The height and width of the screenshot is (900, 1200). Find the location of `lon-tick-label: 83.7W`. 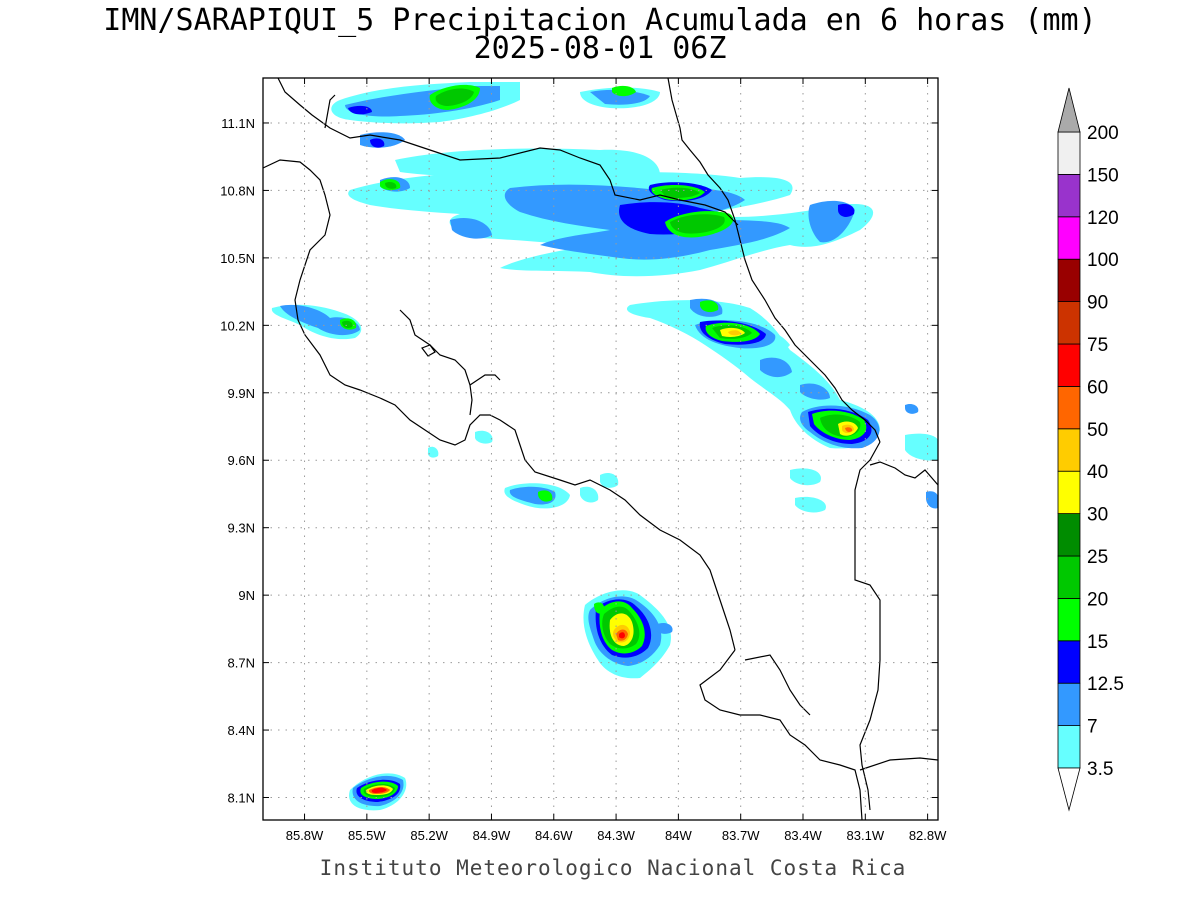

lon-tick-label: 83.7W is located at coordinates (741, 835).